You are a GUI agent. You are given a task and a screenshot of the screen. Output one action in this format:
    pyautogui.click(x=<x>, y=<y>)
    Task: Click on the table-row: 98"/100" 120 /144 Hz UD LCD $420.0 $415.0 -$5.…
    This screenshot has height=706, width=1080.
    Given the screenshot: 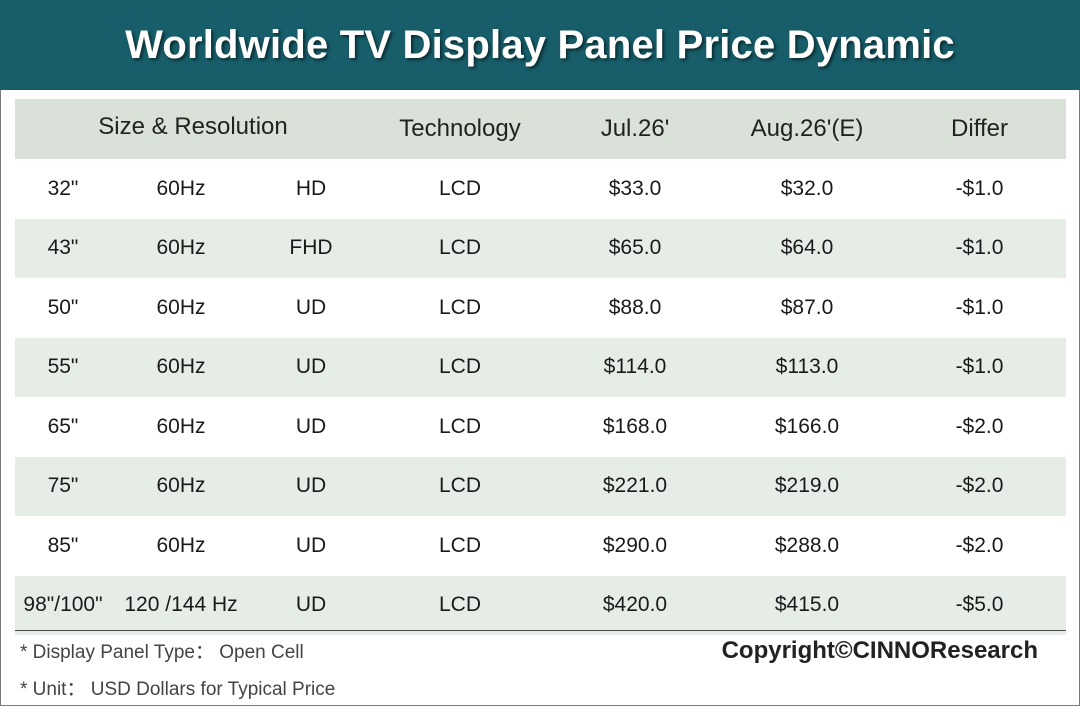 What is the action you would take?
    pyautogui.click(x=540, y=605)
    